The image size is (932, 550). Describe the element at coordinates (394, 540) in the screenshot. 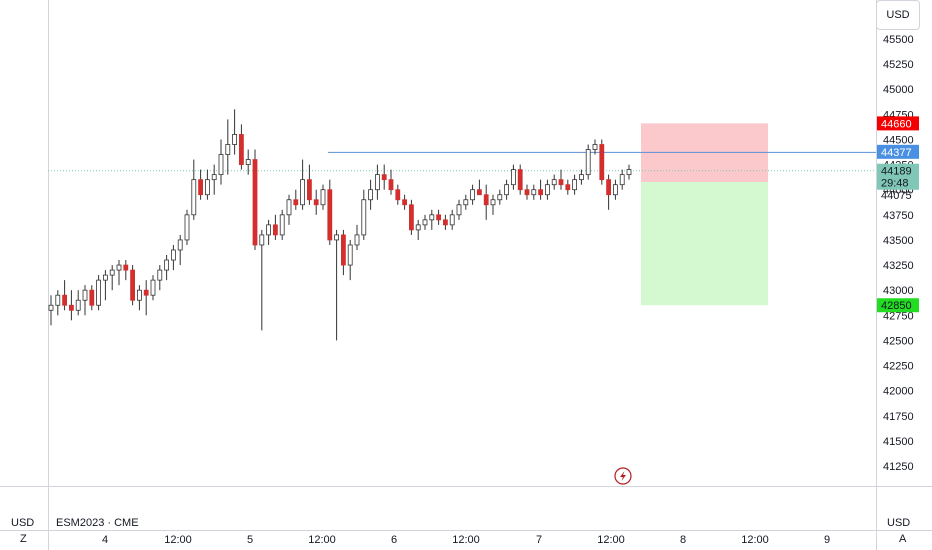

I see `time-tick-label: 6` at that location.